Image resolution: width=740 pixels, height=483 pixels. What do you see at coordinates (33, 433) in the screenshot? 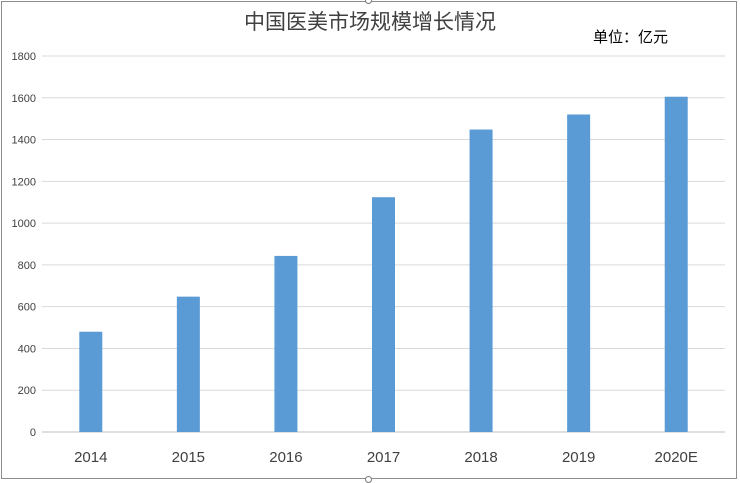
I see `y-tick-label: 0` at bounding box center [33, 433].